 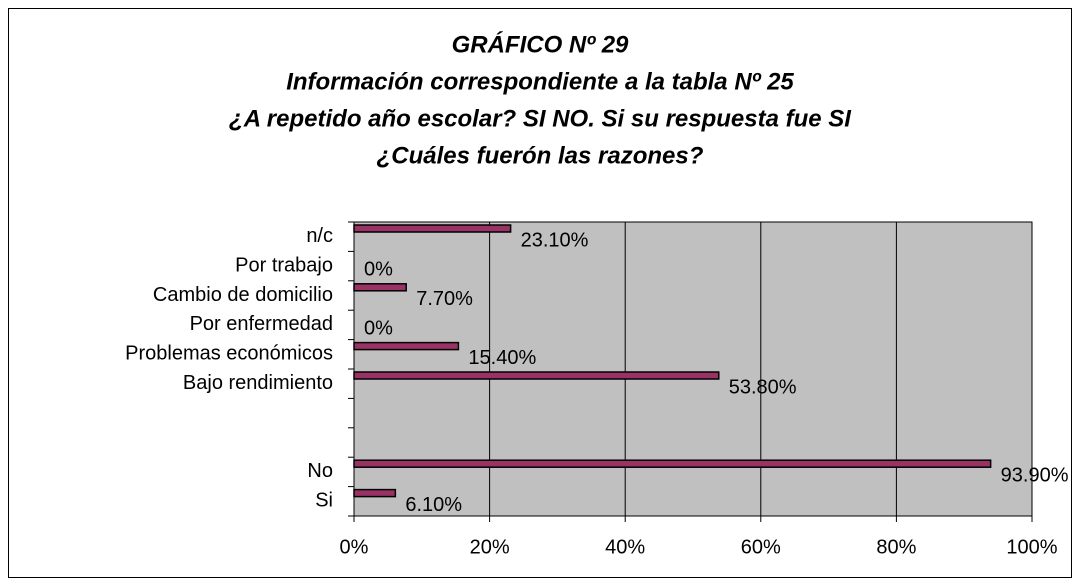 What do you see at coordinates (540, 44) in the screenshot?
I see `chart-title: GRÁFICO Nº 29` at bounding box center [540, 44].